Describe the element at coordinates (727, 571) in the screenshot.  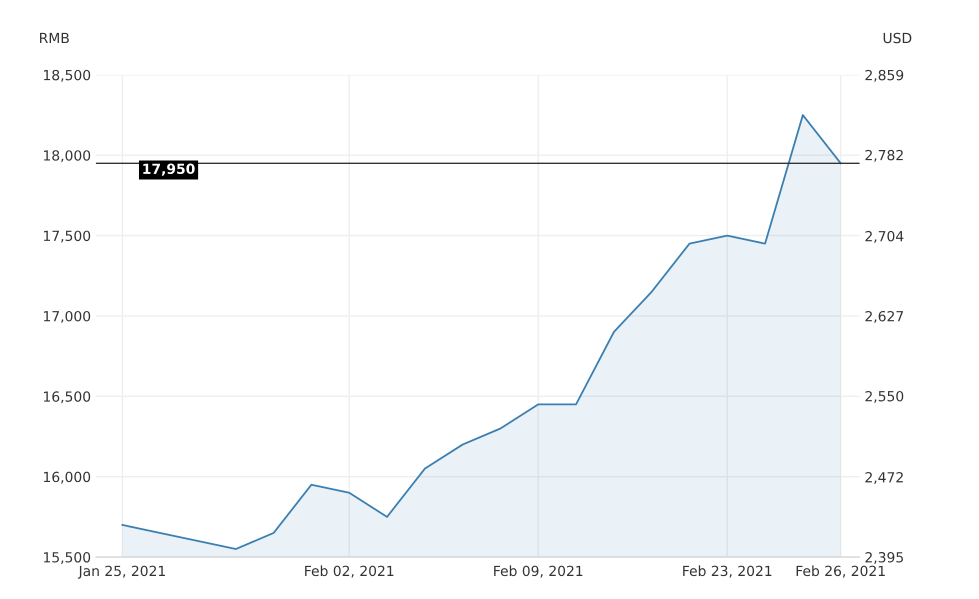
I see `x-tick-label: Feb 23, 2021` at that location.